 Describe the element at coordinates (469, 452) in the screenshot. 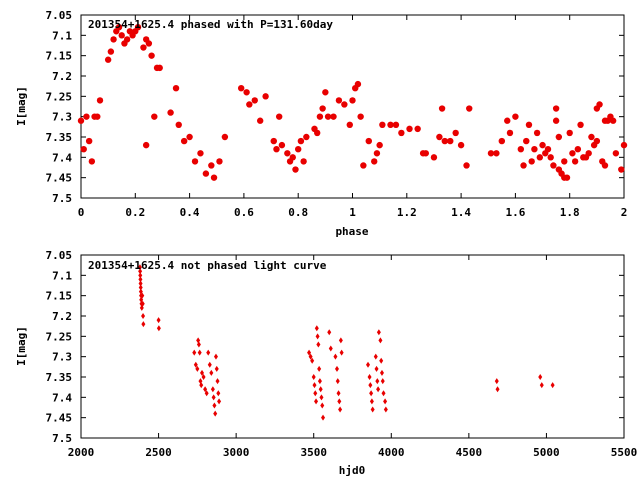

I see `x-tick-label: 4500` at that location.